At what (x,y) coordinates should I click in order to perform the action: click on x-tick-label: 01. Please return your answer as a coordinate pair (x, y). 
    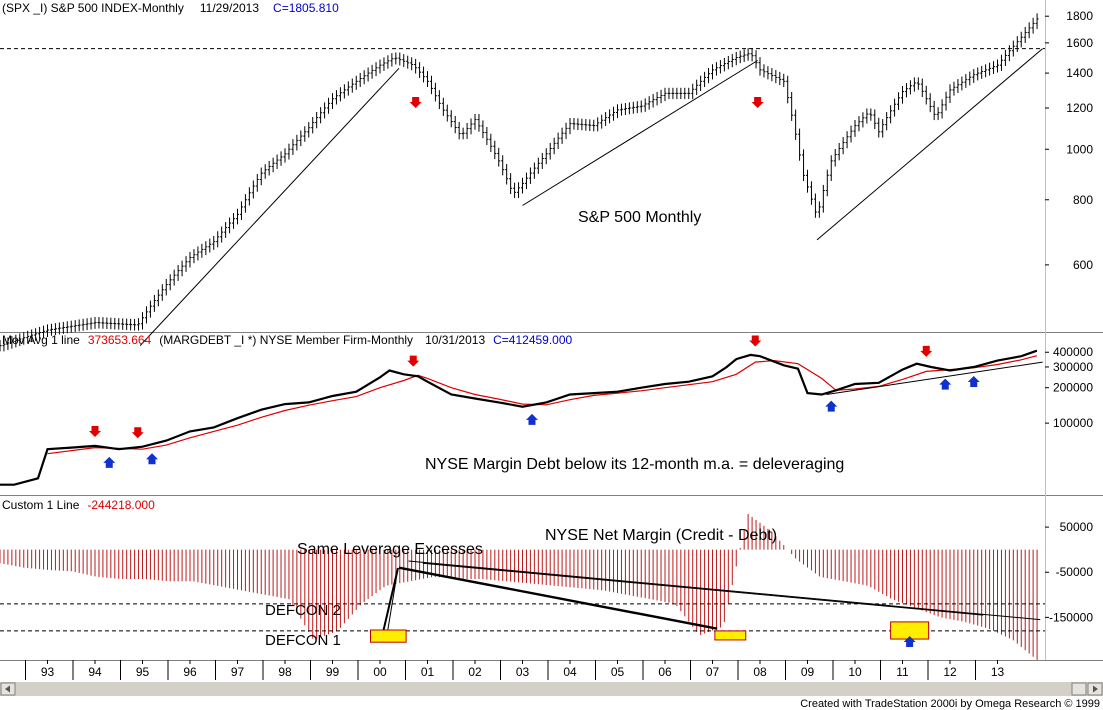
    Looking at the image, I should click on (428, 672).